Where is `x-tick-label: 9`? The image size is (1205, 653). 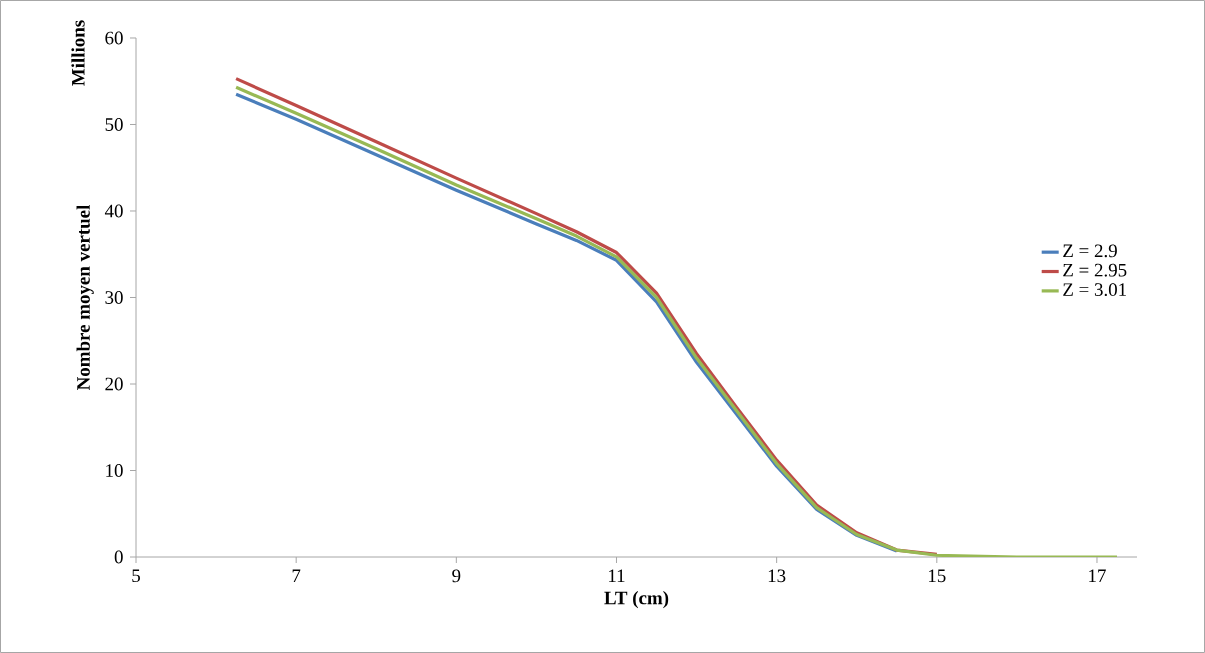 x-tick-label: 9 is located at coordinates (456, 576).